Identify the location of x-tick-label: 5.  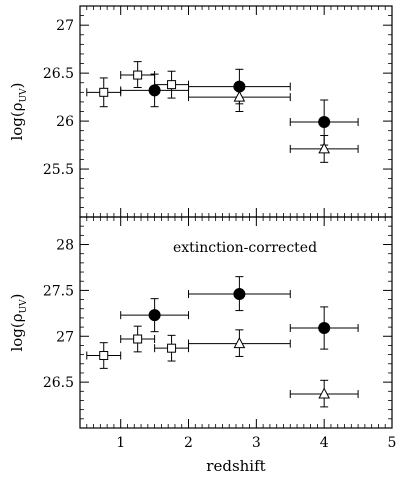
(392, 443).